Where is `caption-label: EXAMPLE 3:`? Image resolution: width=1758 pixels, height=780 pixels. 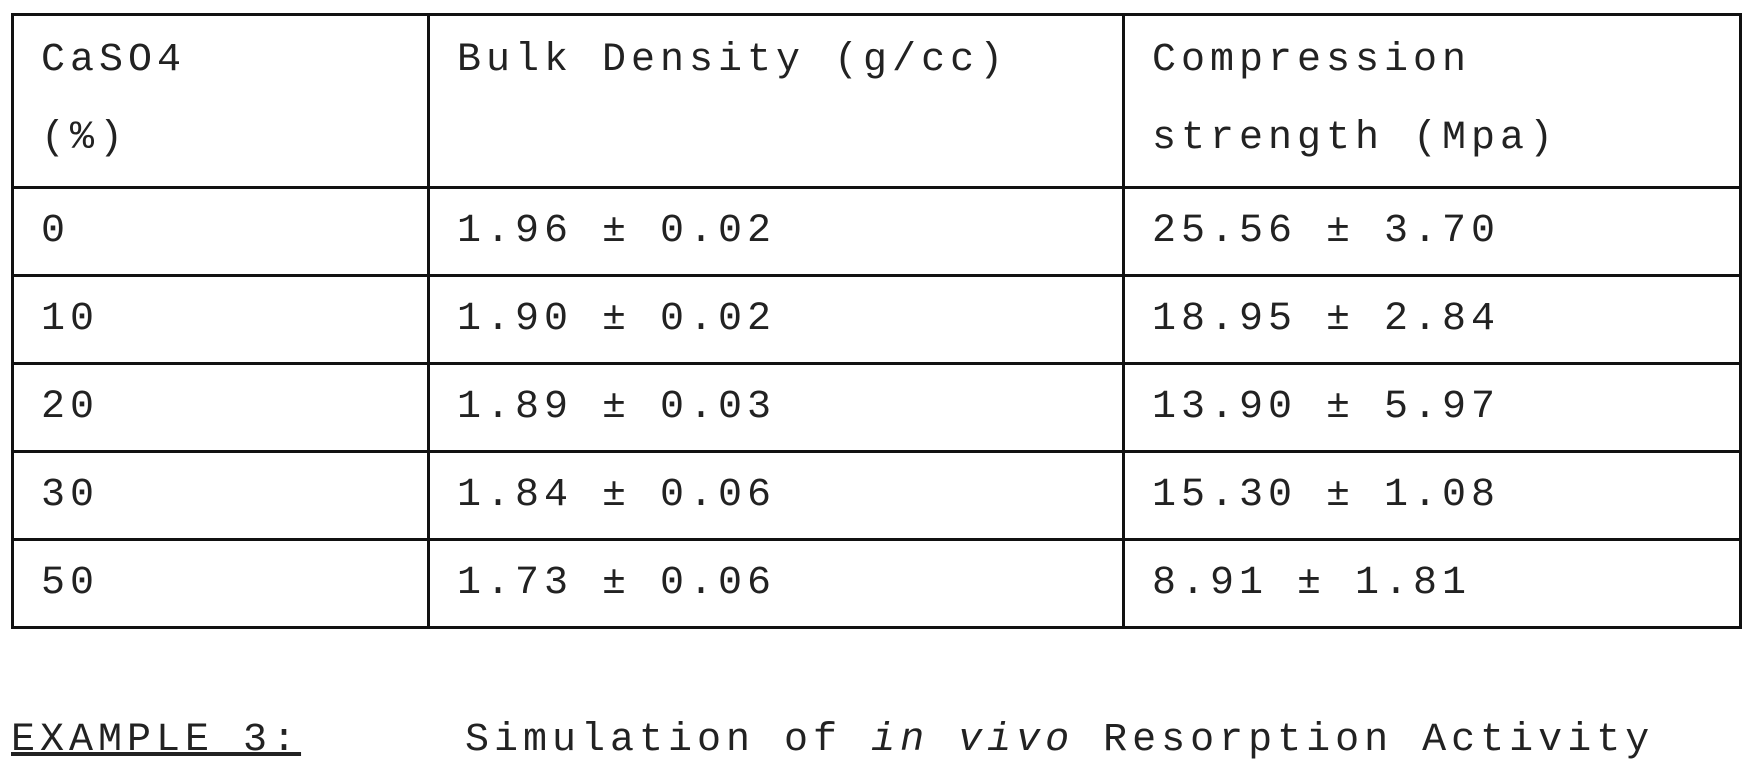 caption-label: EXAMPLE 3: is located at coordinates (156, 740).